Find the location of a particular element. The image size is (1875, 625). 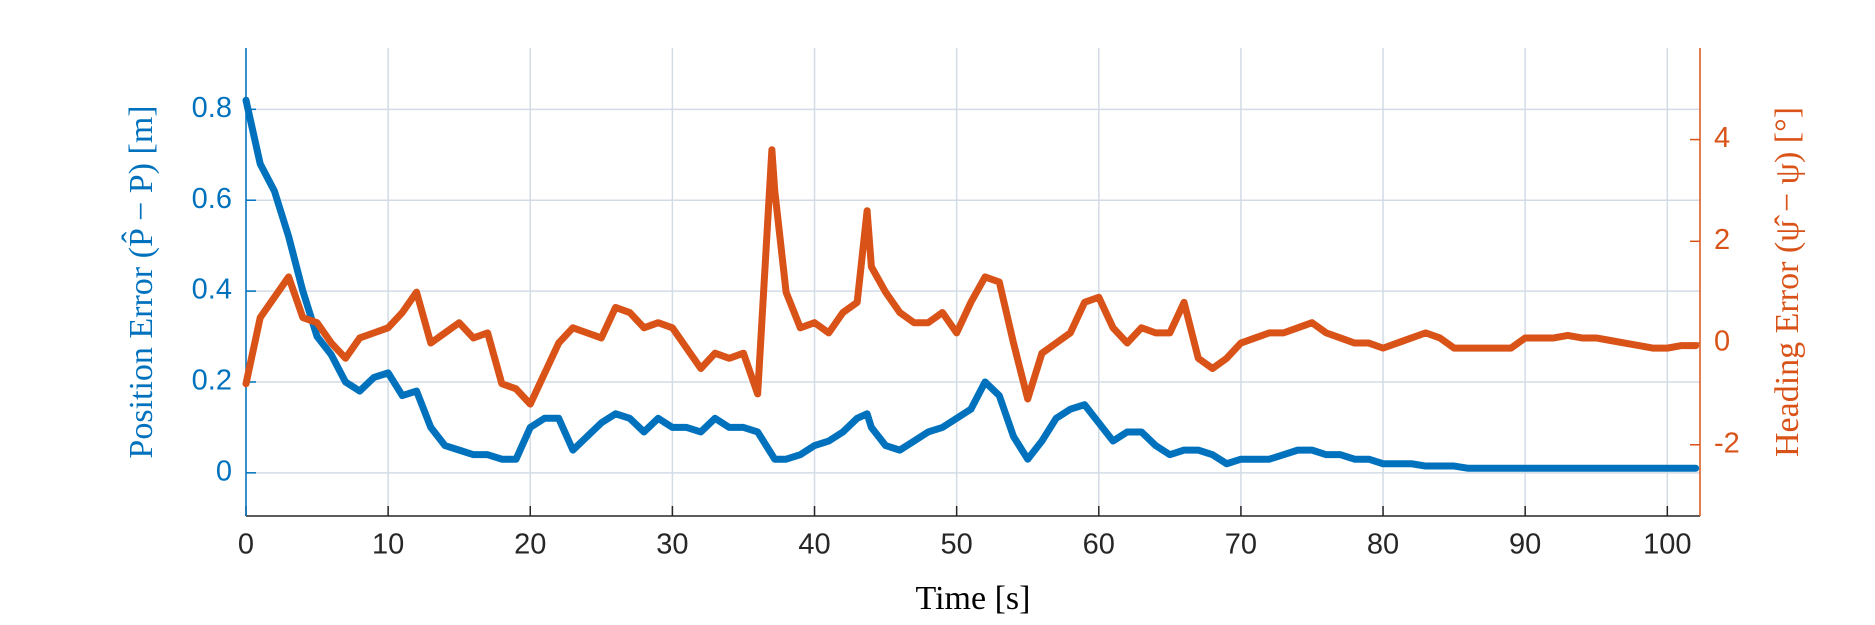

x-tick-label: 20 is located at coordinates (530, 545).